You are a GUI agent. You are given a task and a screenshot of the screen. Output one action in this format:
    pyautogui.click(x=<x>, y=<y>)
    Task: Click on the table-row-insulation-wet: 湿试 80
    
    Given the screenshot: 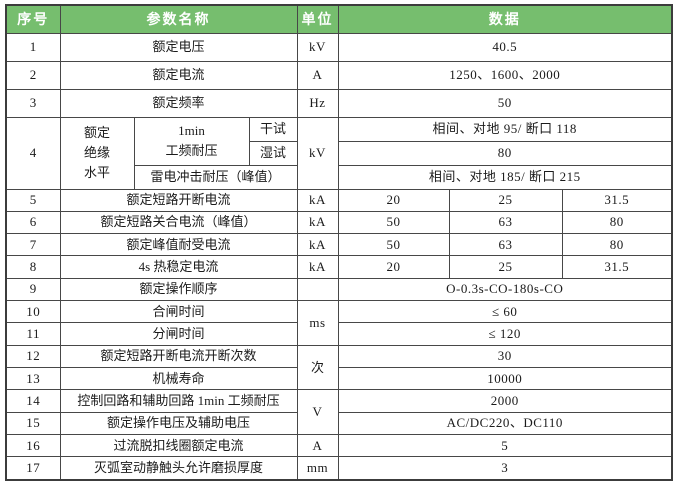 What is the action you would take?
    pyautogui.click(x=339, y=153)
    